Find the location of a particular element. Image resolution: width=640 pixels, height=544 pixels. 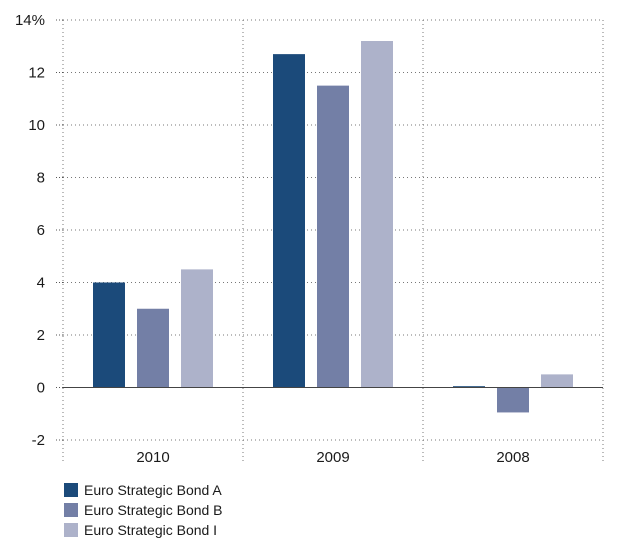

y-tick-label-5: 8 is located at coordinates (41, 178).